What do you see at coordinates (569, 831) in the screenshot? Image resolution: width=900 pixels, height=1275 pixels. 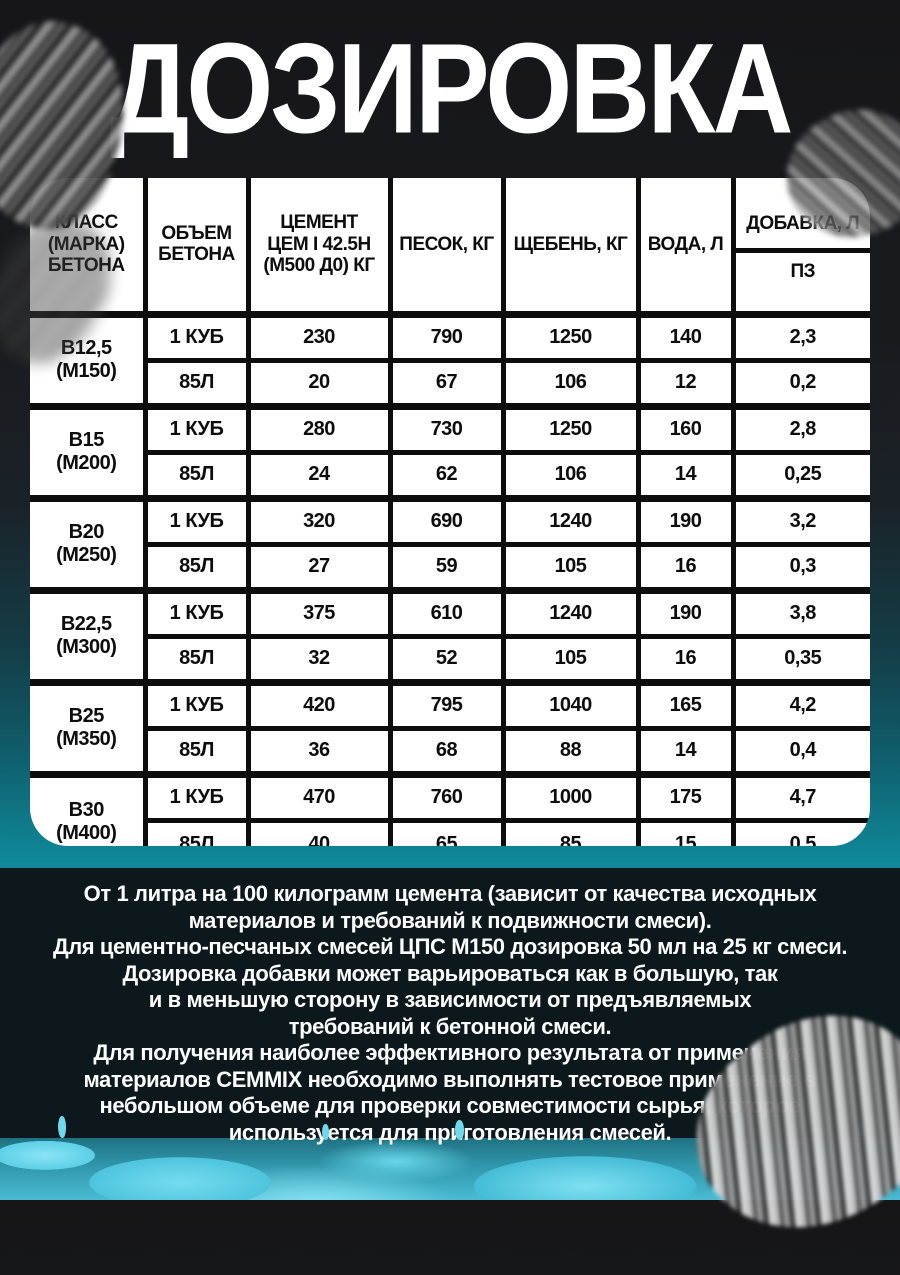 I see `cell-gravel: 85` at bounding box center [569, 831].